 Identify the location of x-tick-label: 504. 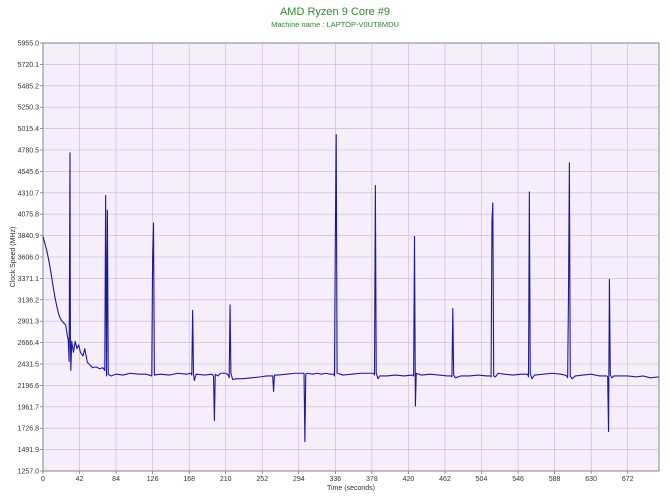
(482, 479).